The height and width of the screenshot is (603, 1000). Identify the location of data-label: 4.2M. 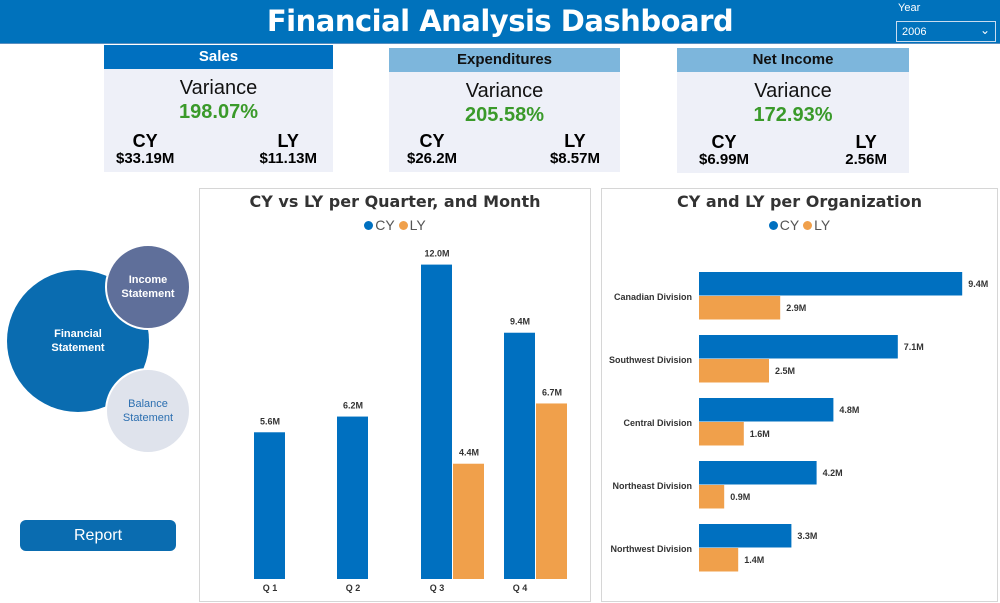
(833, 473).